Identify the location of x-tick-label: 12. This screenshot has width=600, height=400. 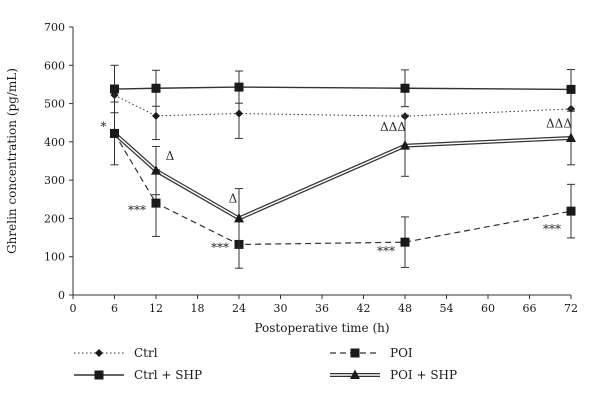
(156, 308).